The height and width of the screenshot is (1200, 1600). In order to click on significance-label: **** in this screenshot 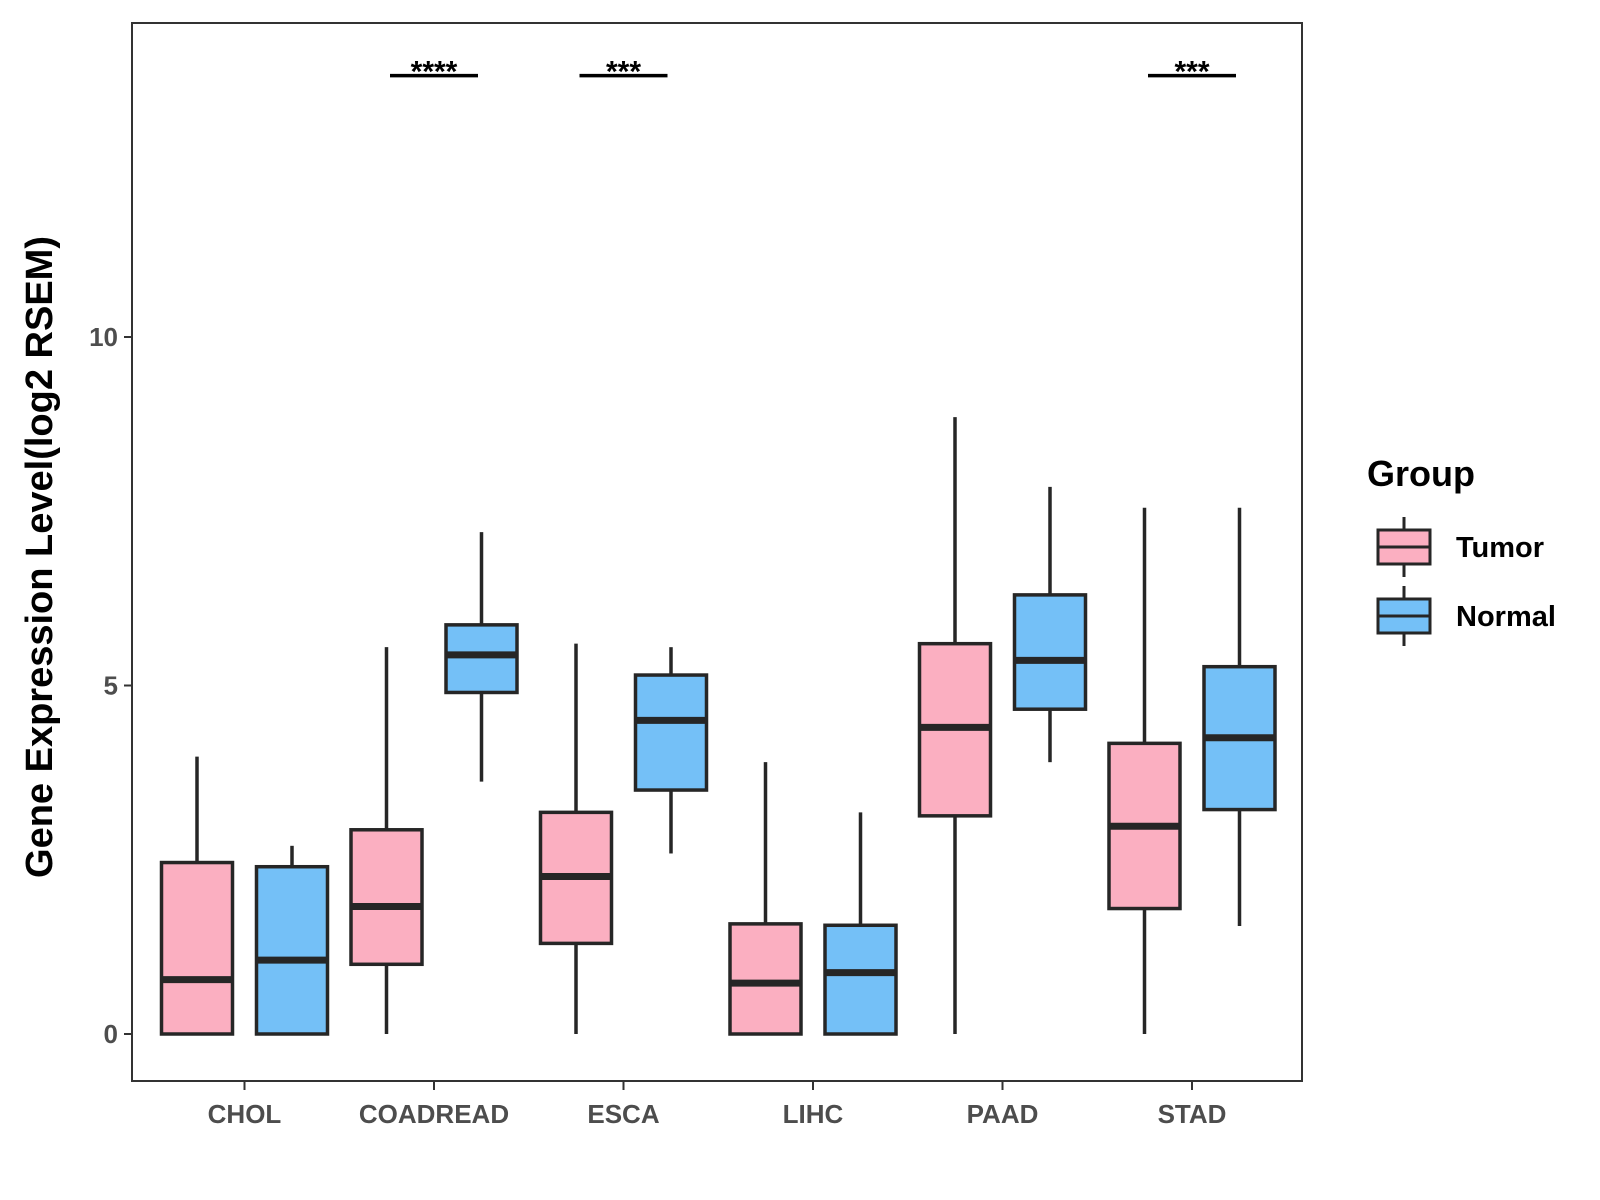, I will do `click(434, 72)`.